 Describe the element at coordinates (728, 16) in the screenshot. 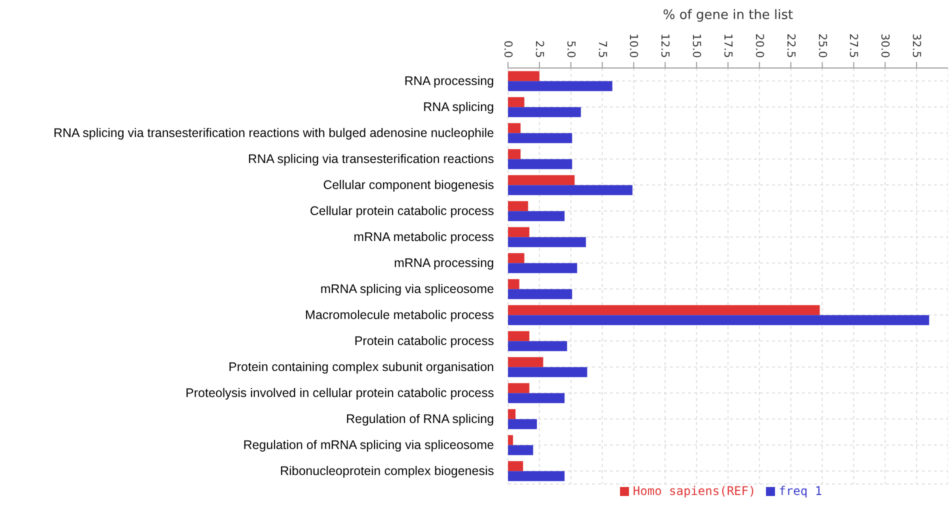

I see `x-axis-title: % of gene in the list` at that location.